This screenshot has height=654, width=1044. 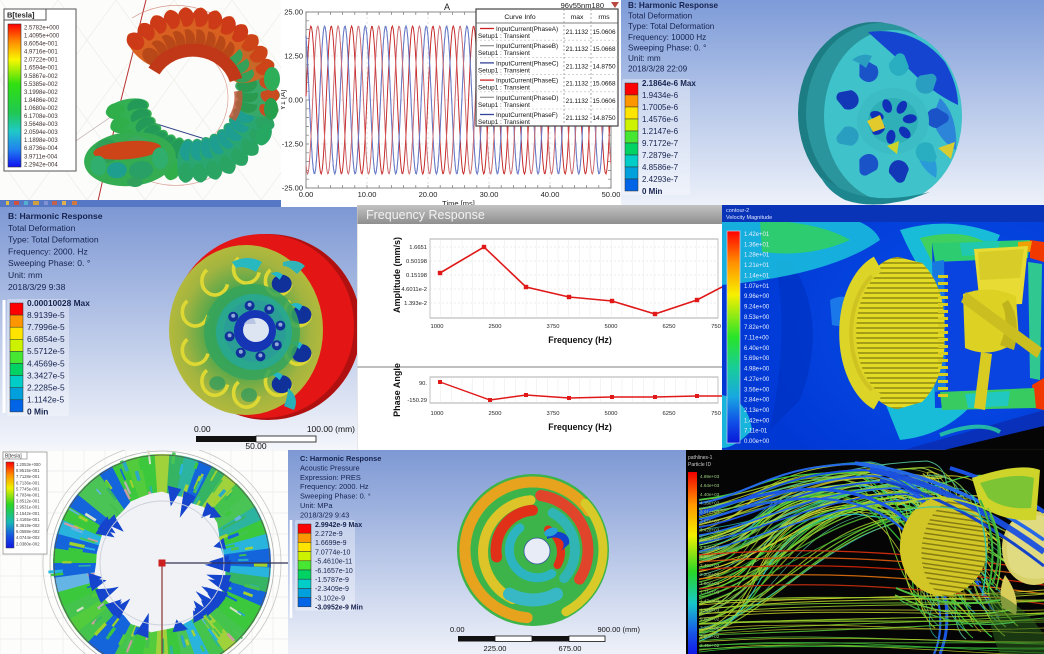 I want to click on svg-text: 1000, so click(x=437, y=327).